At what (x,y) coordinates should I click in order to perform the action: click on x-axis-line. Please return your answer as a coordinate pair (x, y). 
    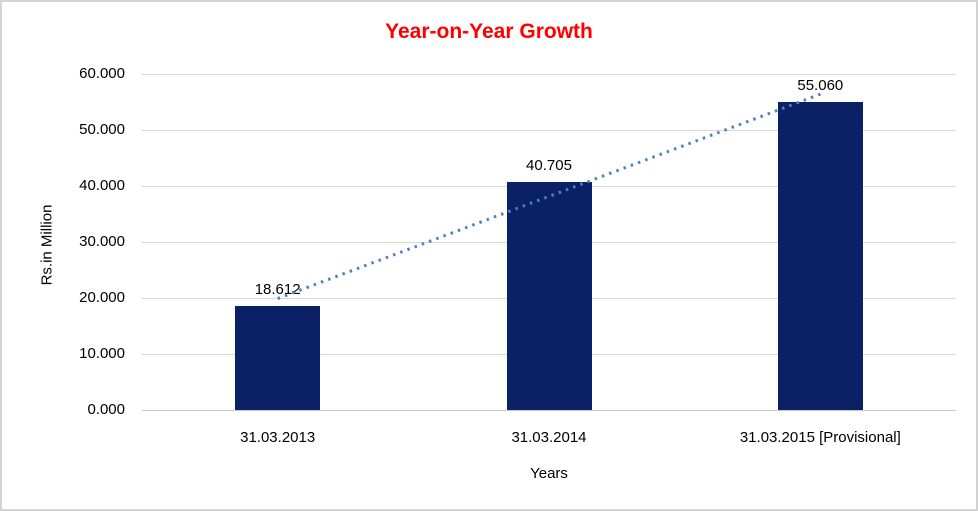
    Looking at the image, I should click on (549, 410).